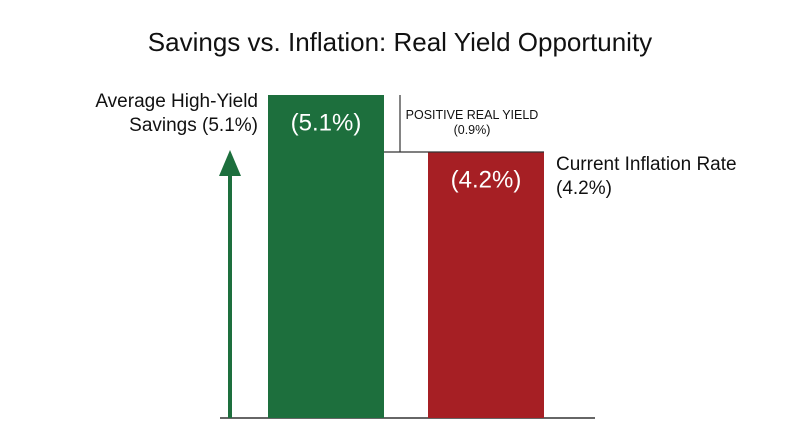 The height and width of the screenshot is (447, 800). What do you see at coordinates (486, 179) in the screenshot?
I see `value-label: (4.2%)` at bounding box center [486, 179].